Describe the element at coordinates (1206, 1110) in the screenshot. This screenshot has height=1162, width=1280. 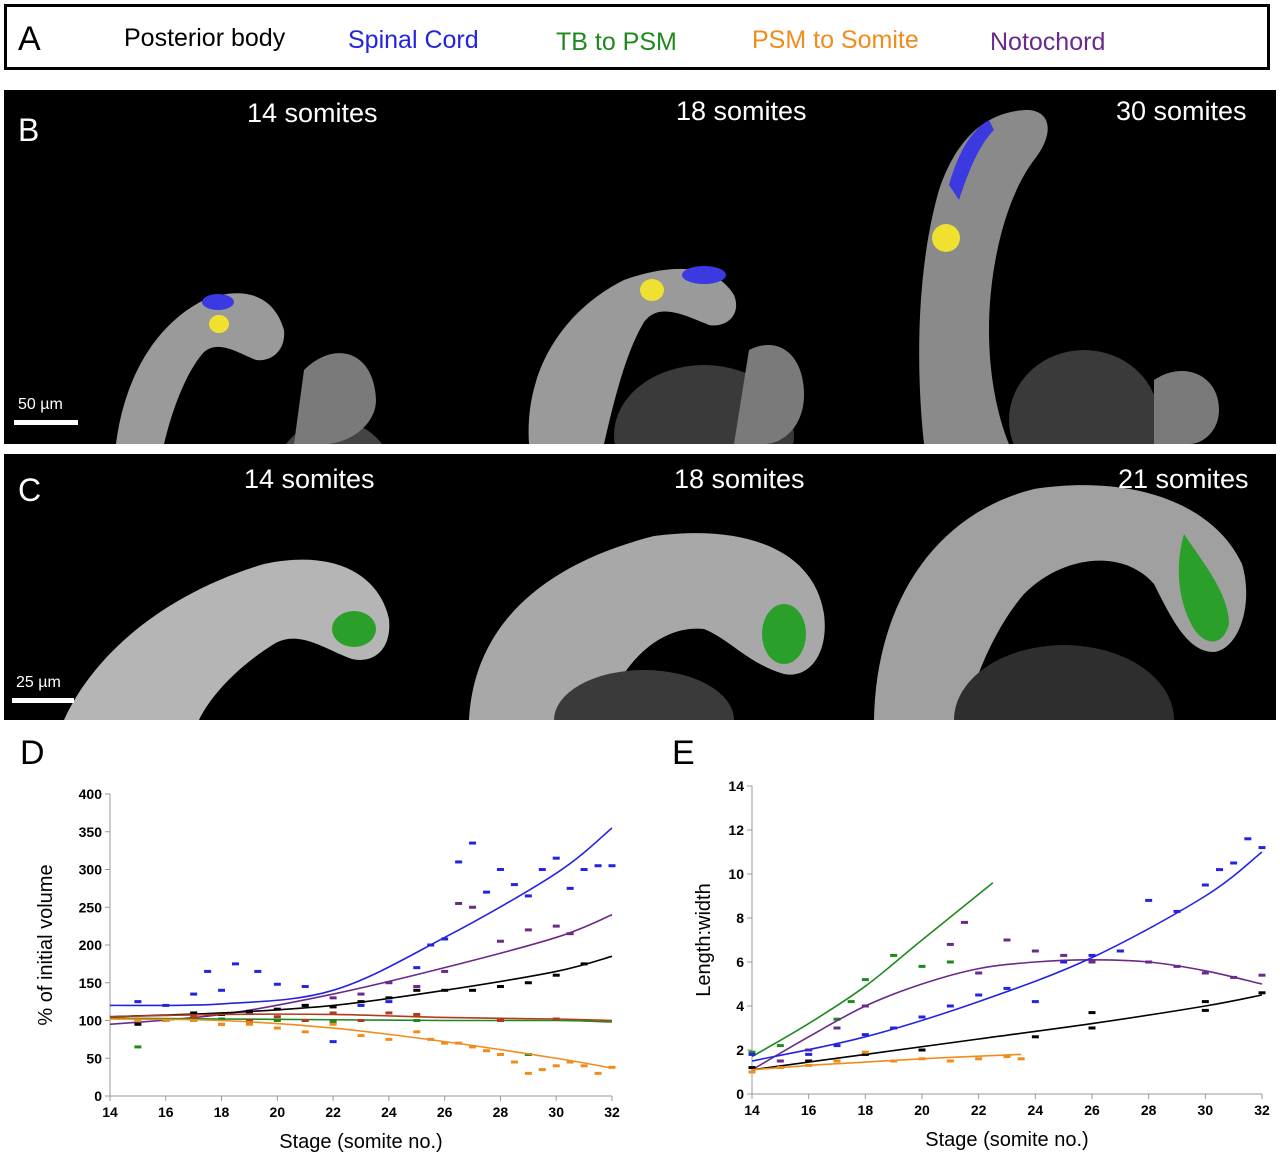
I see `chart-e-x-tick-label: 30` at that location.